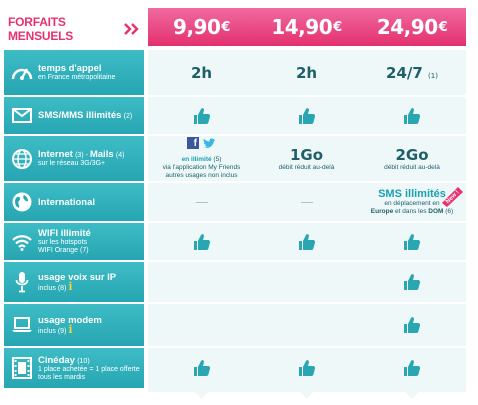  What do you see at coordinates (22, 242) in the screenshot?
I see `wifi-icon` at bounding box center [22, 242].